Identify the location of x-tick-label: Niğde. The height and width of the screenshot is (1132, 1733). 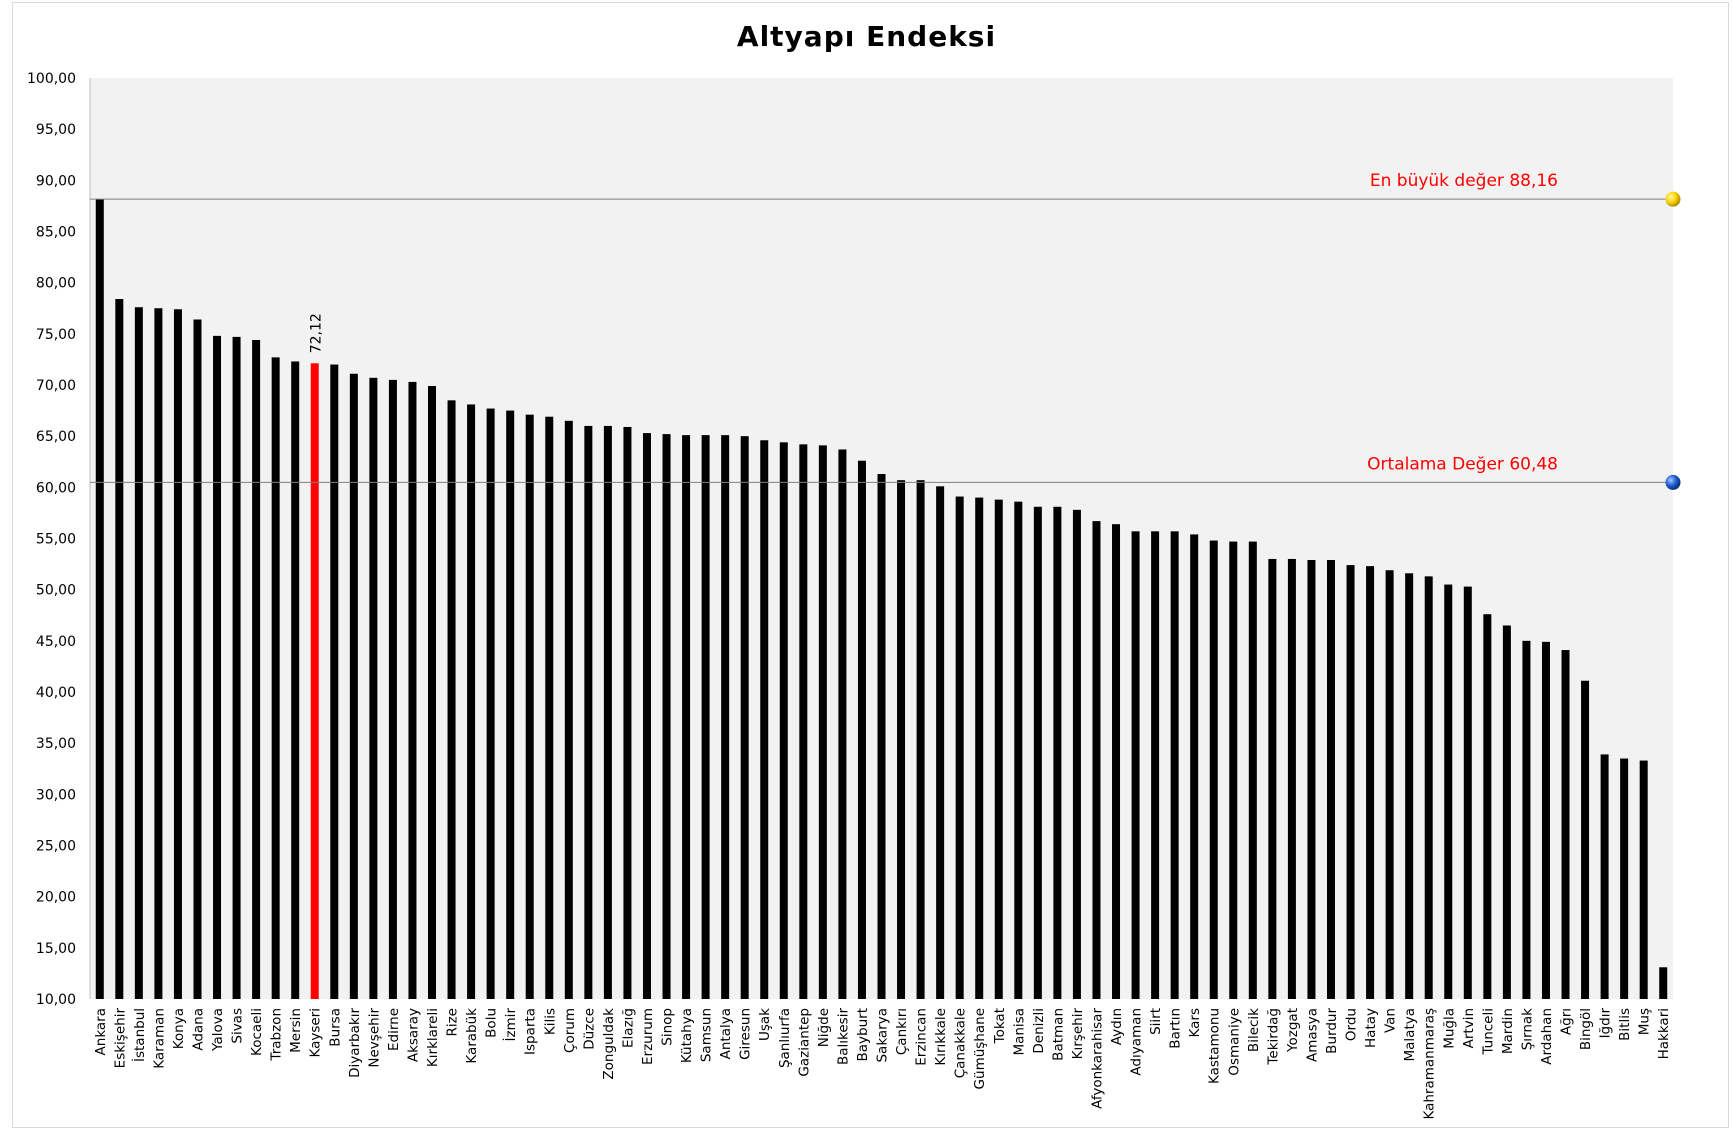
(824, 1027).